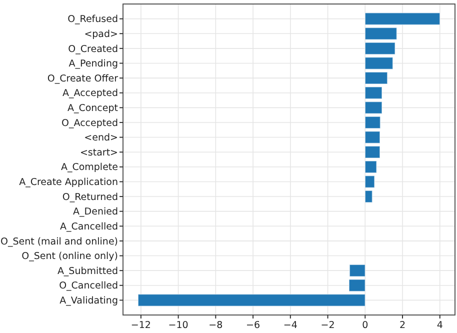 Image resolution: width=457 pixels, height=333 pixels. I want to click on y-tick-label: <start>, so click(99, 152).